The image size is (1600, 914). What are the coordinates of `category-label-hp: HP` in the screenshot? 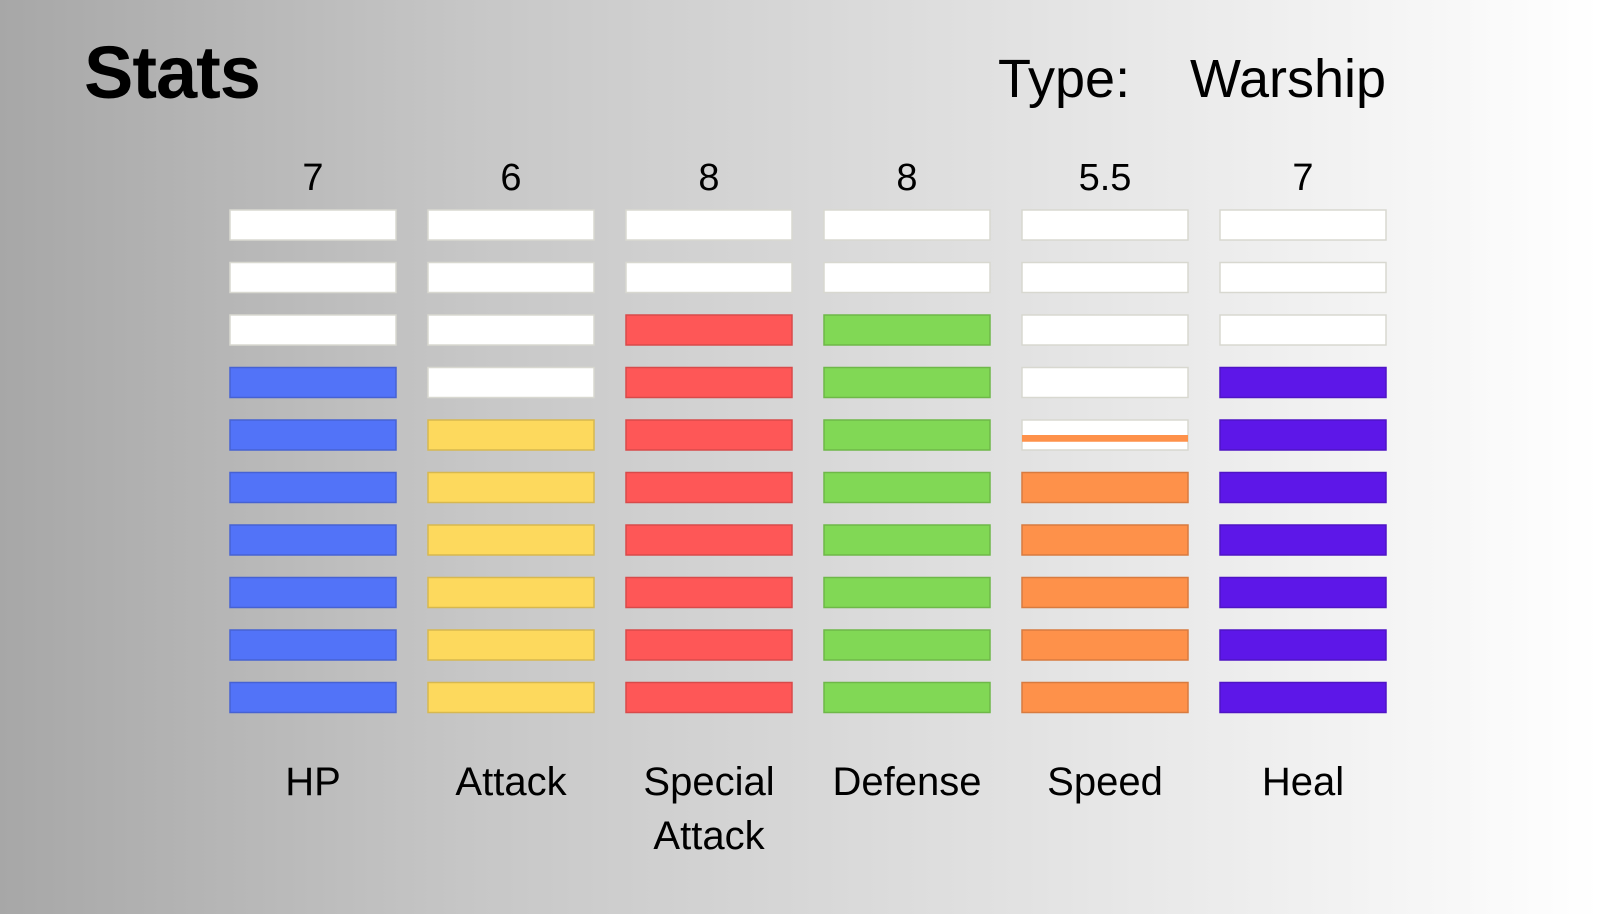 It's located at (313, 782).